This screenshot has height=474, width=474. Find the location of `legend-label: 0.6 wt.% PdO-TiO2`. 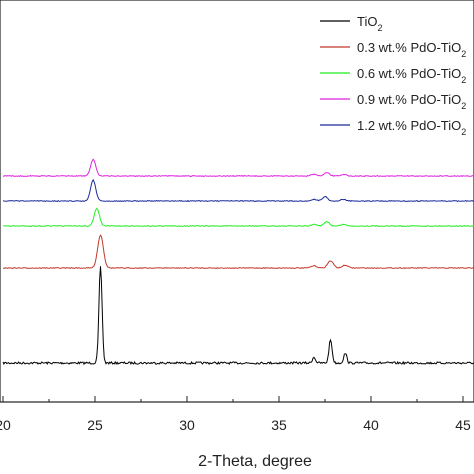

legend-label: 0.6 wt.% PdO-TiO2 is located at coordinates (411, 75).